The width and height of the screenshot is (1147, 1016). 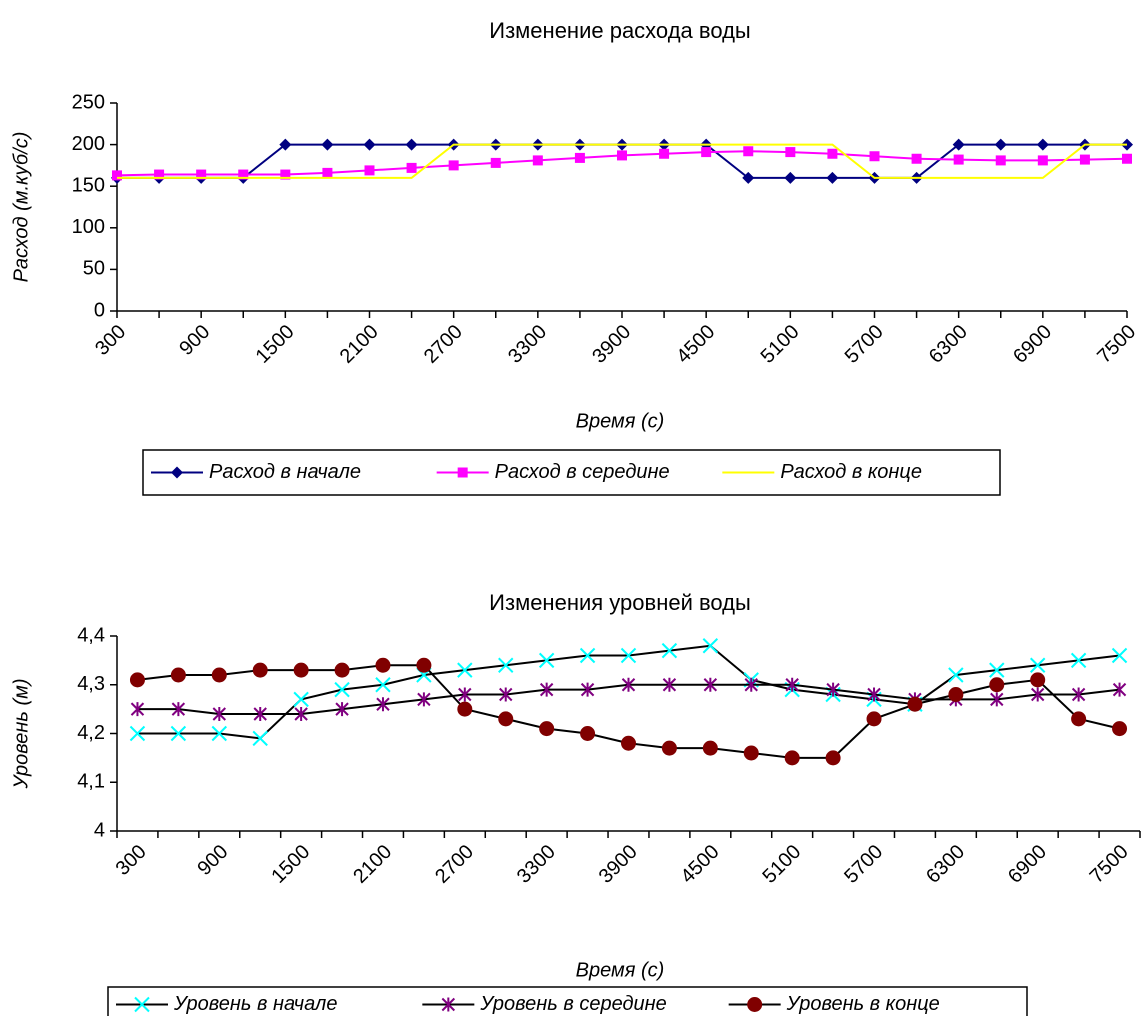 I want to click on y-tick-label: 4,2, so click(x=91, y=733).